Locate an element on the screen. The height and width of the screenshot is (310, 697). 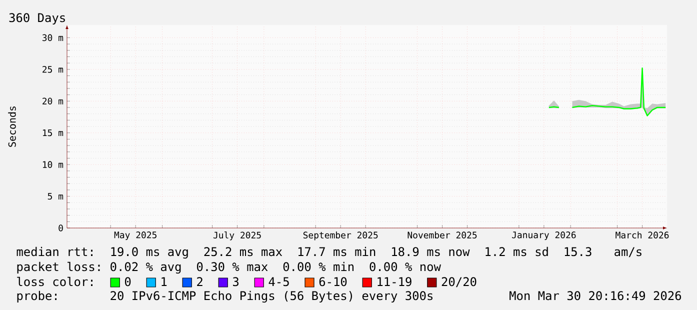
y-axis-title: Seconds is located at coordinates (12, 126).